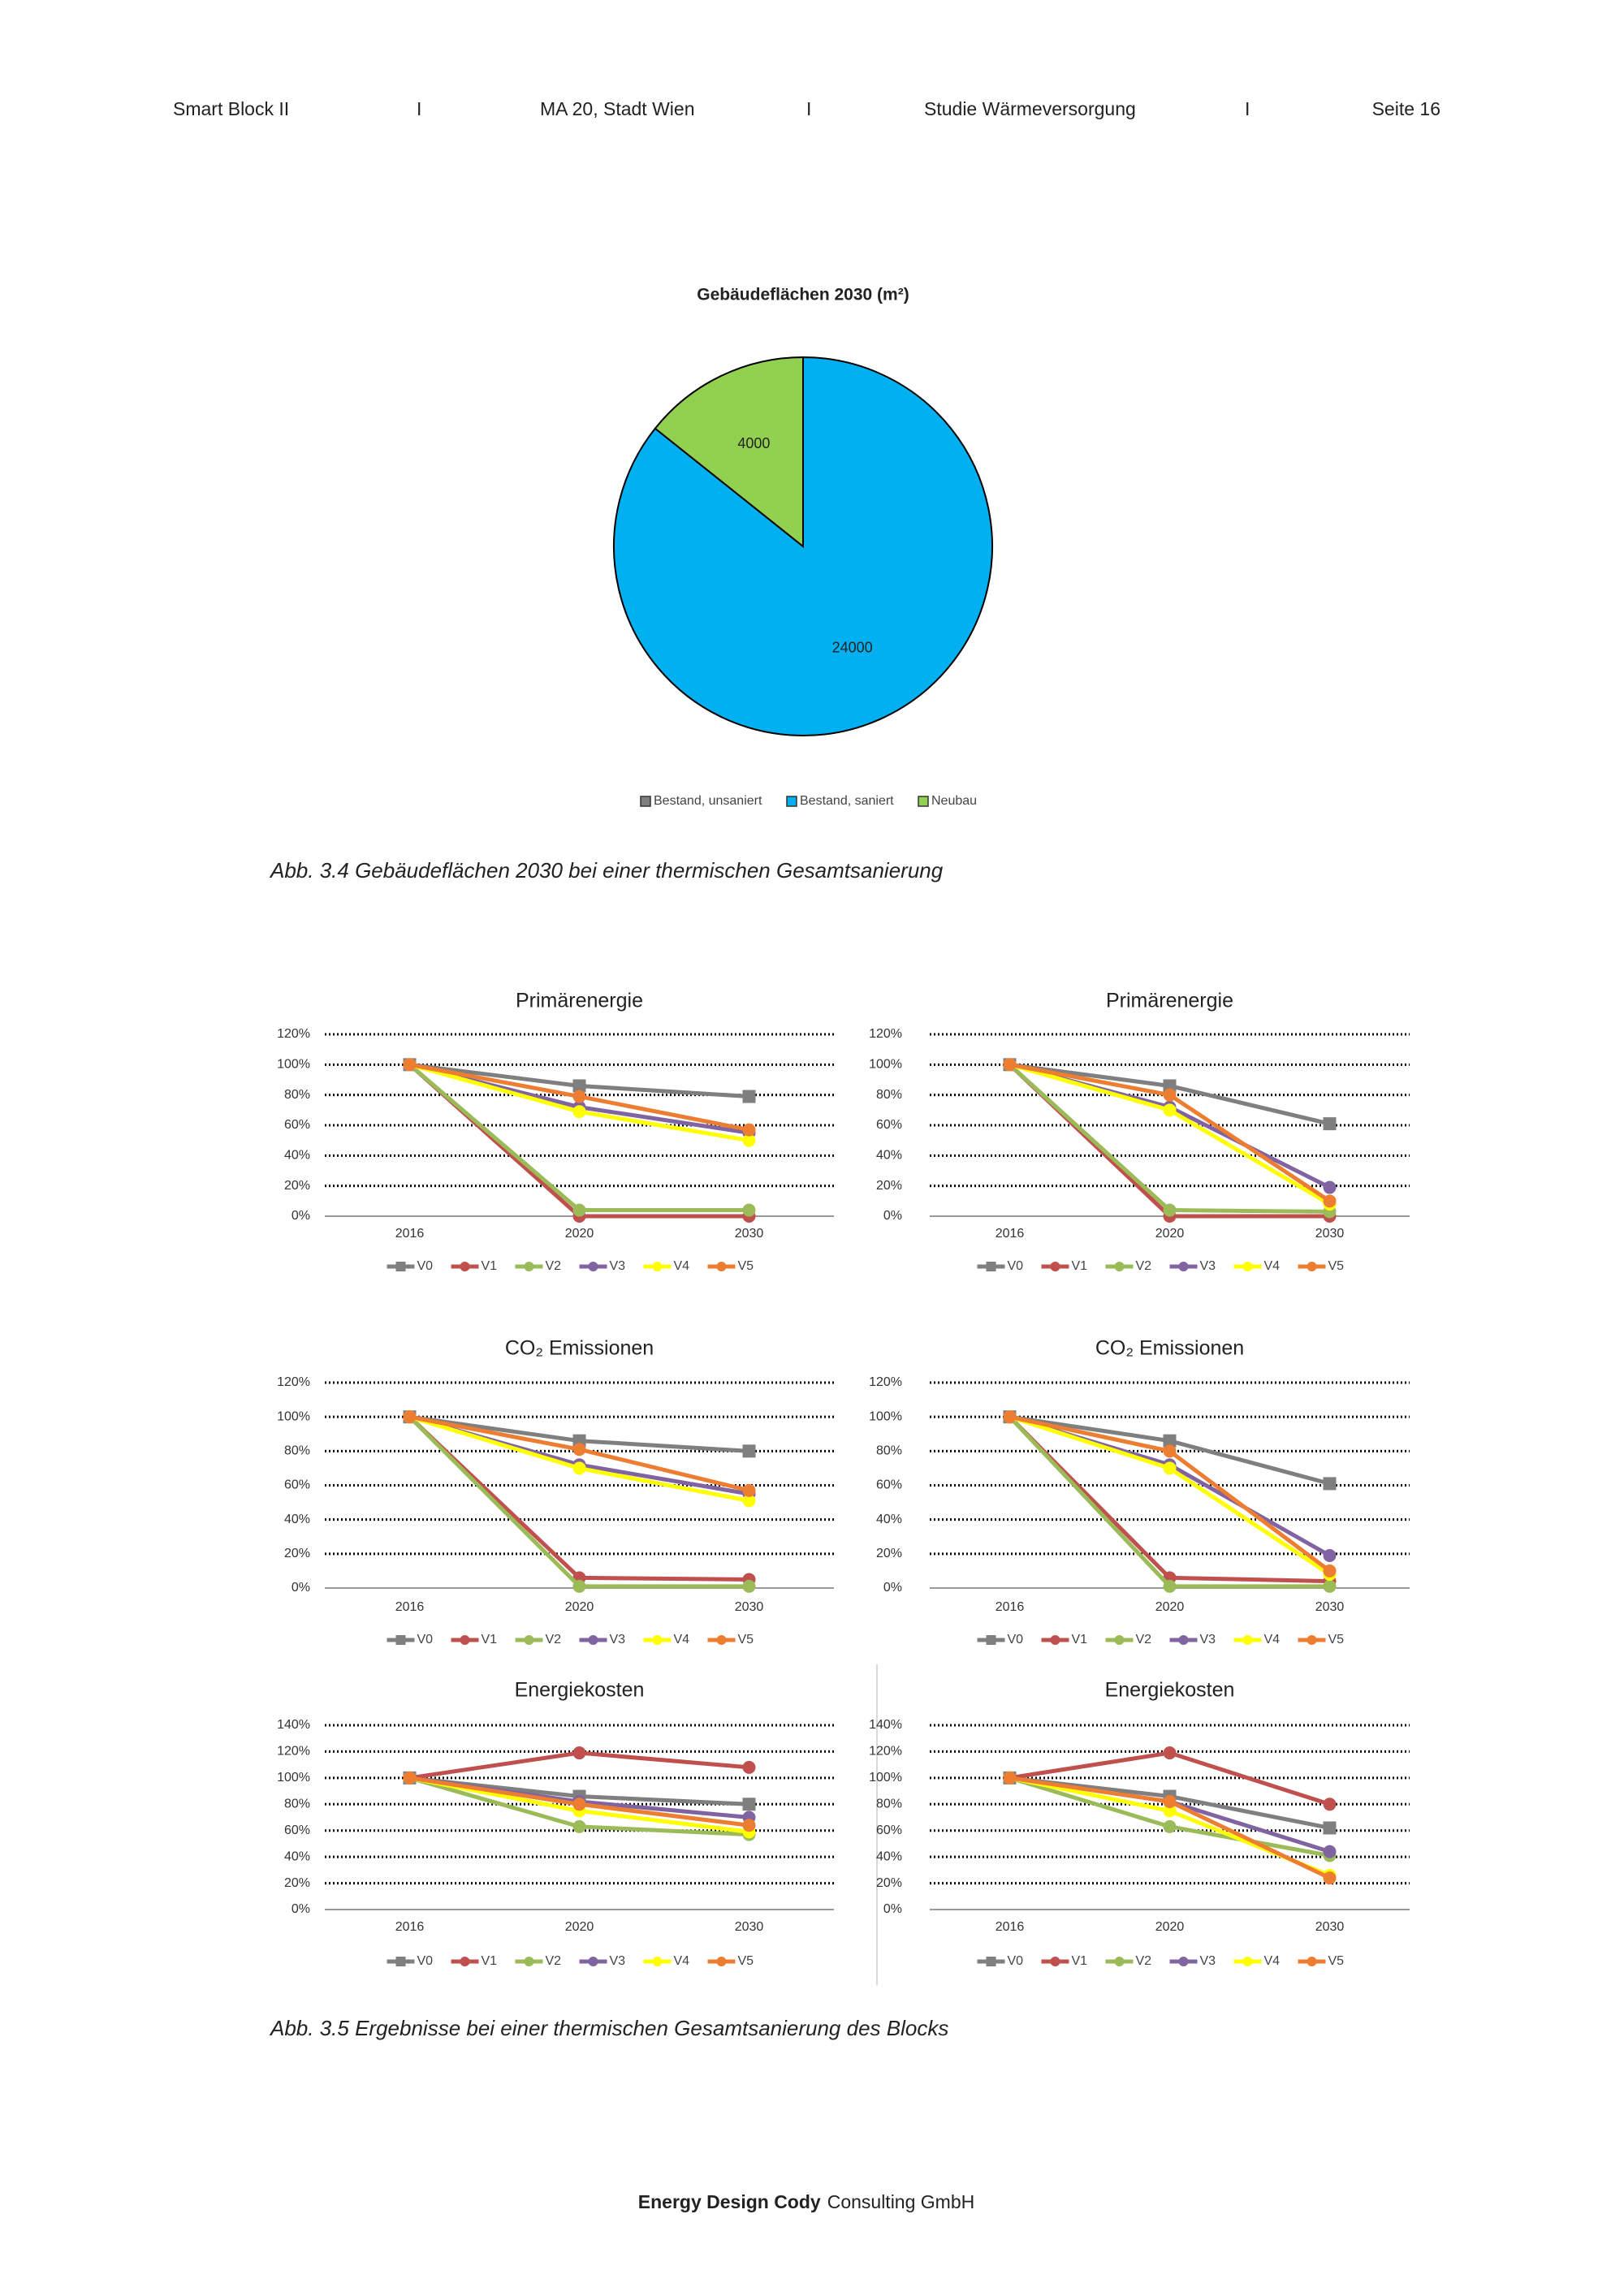 This screenshot has width=1624, height=2296. What do you see at coordinates (708, 801) in the screenshot?
I see `legend-label: Bestand, unsaniert` at bounding box center [708, 801].